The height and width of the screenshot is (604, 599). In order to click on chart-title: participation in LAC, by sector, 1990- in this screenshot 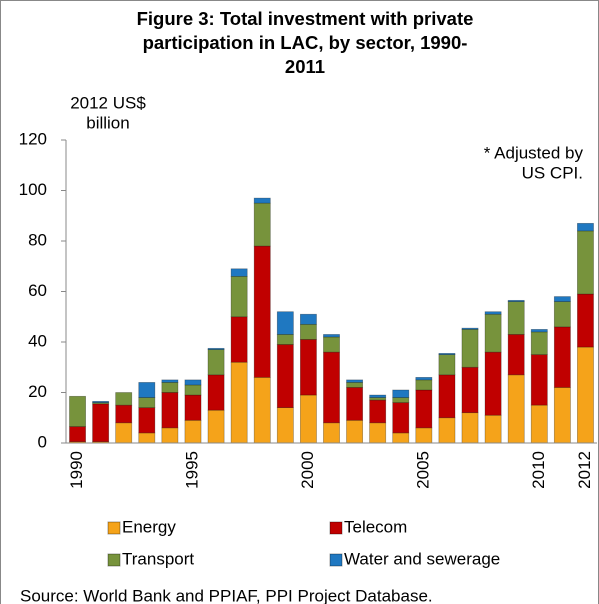, I will do `click(305, 42)`.